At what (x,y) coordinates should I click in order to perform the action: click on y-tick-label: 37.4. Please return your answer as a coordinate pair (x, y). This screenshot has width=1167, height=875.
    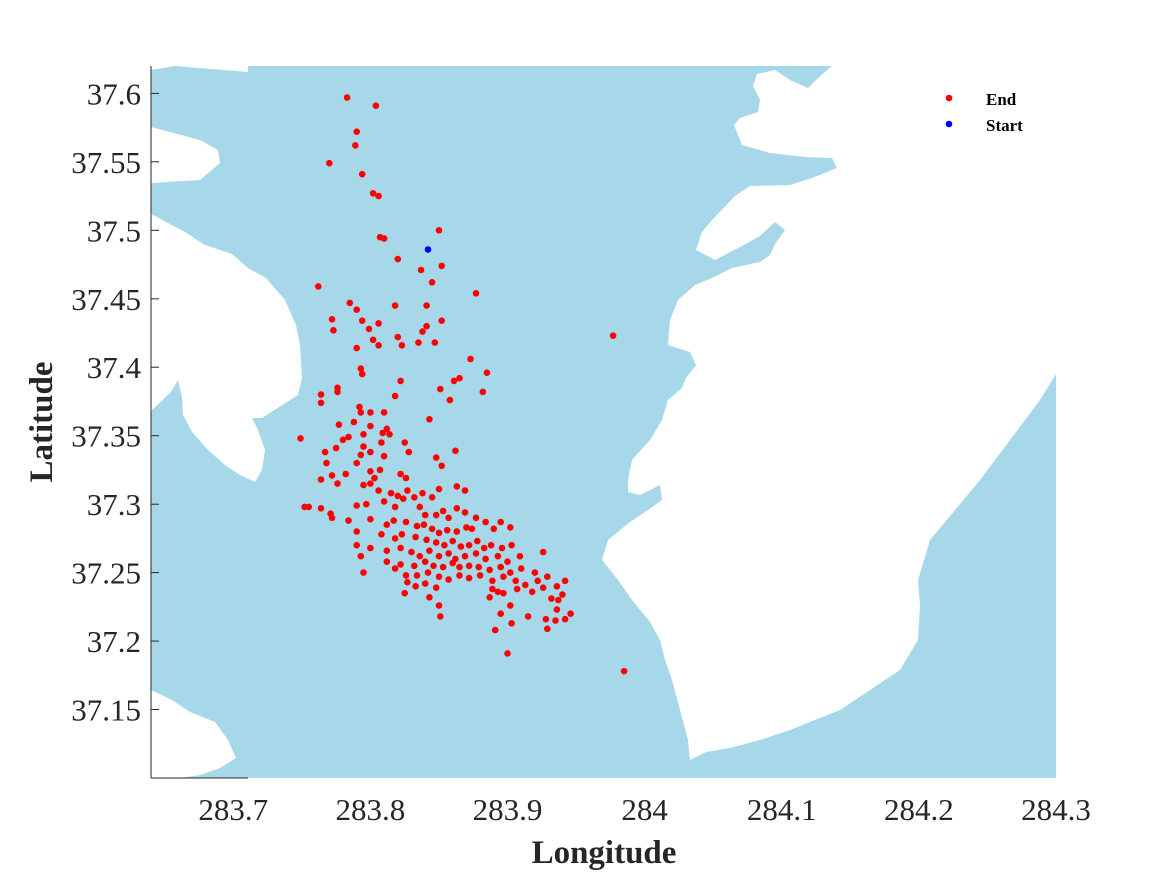
    Looking at the image, I should click on (114, 367).